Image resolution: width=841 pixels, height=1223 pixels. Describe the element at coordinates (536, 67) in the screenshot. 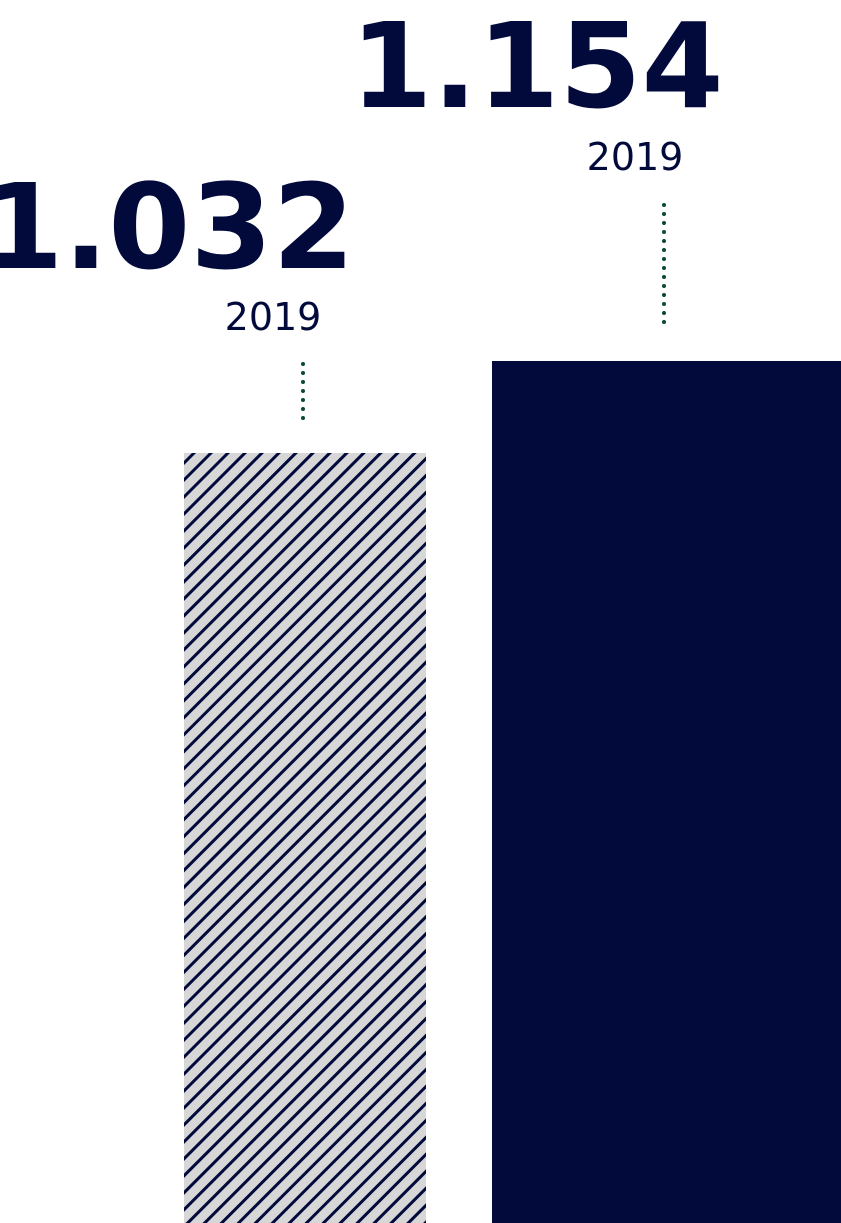

I see `bar-value-label-2: 1.154` at that location.